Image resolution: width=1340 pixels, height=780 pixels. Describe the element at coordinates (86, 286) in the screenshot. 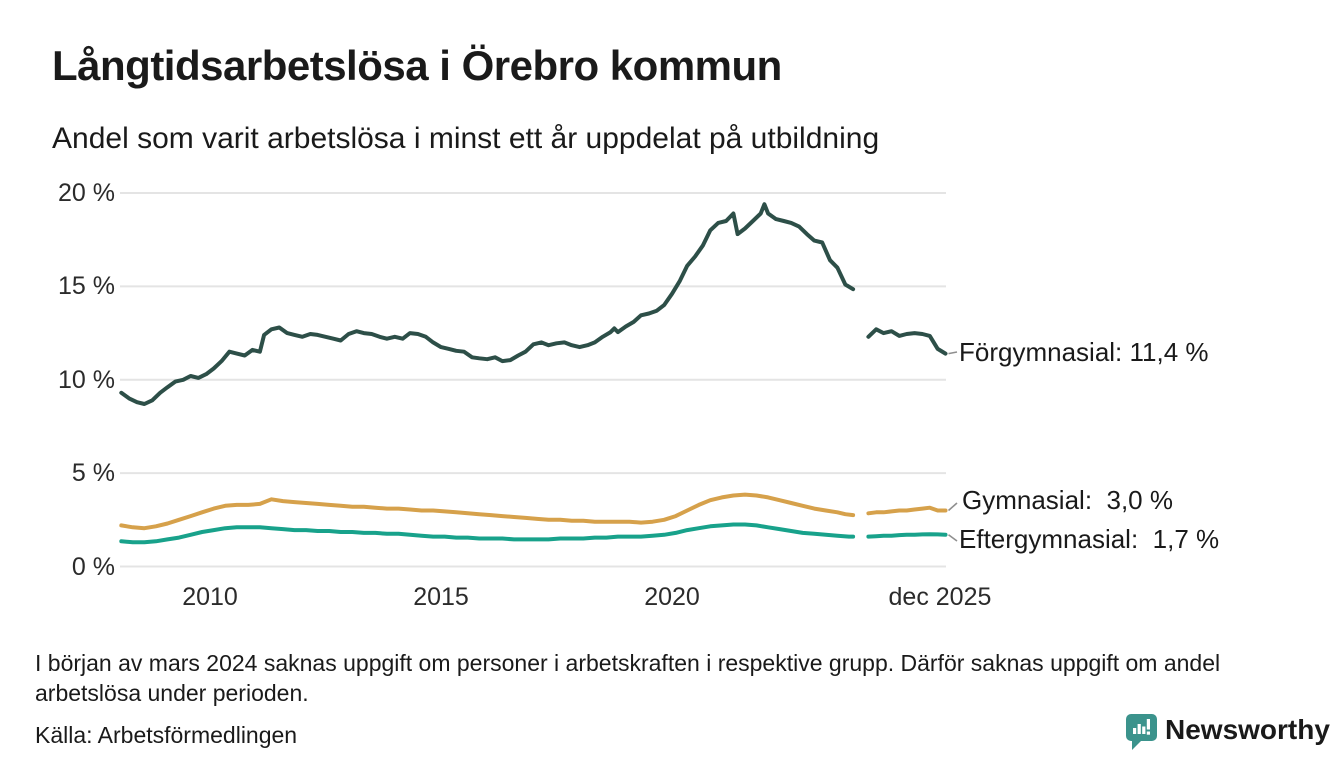

I see `y-axis-tick-label: 15 %` at that location.